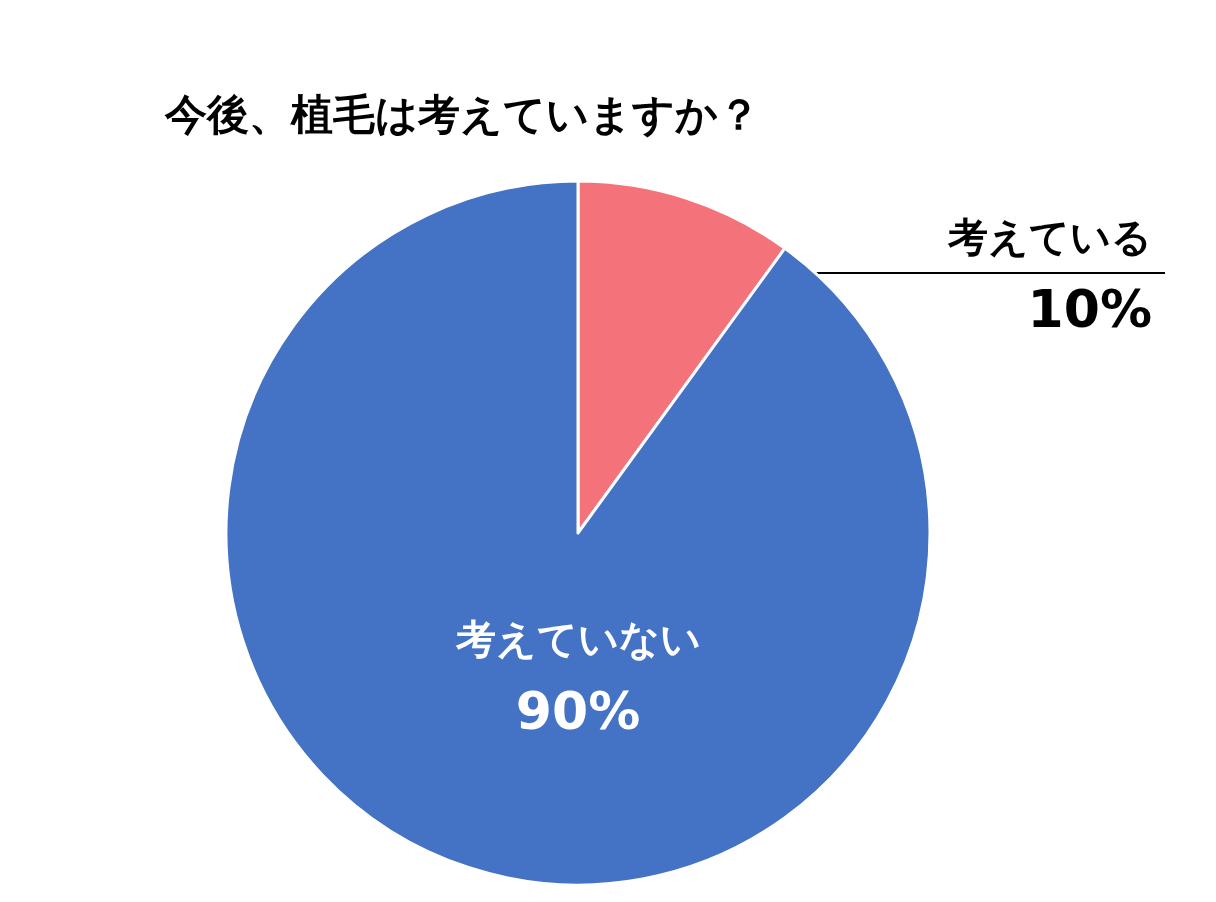 This screenshot has height=902, width=1216. Describe the element at coordinates (1089, 309) in the screenshot. I see `data-label: 10%` at that location.